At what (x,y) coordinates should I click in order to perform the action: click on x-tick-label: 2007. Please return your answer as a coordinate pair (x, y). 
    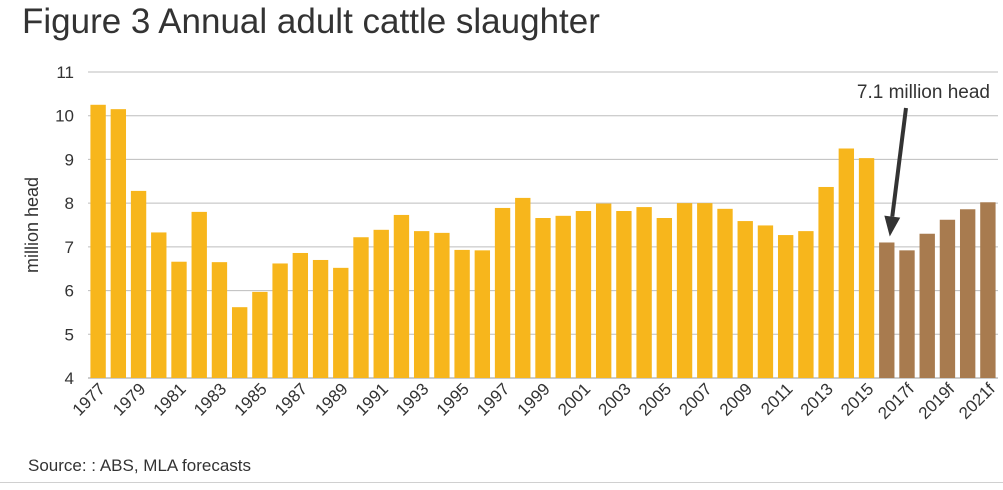
    Looking at the image, I should click on (695, 399).